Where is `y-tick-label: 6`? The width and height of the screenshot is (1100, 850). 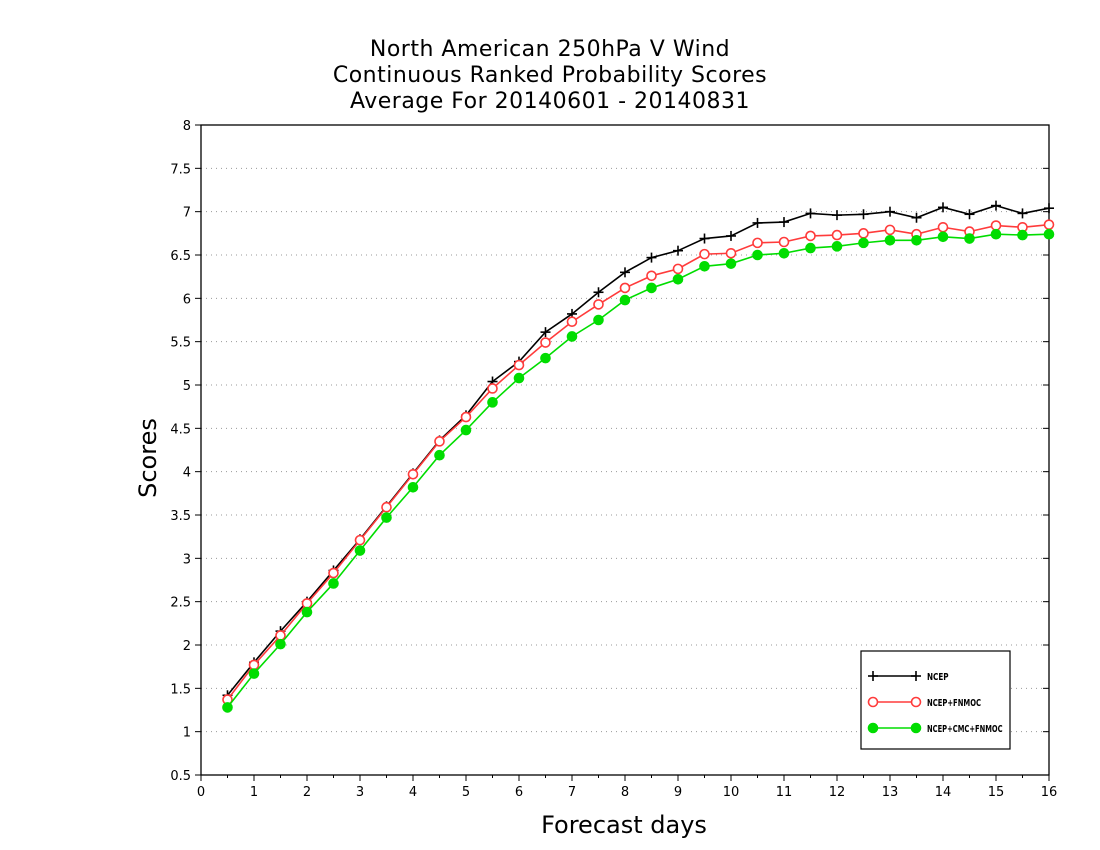
y-tick-label: 6 is located at coordinates (187, 299).